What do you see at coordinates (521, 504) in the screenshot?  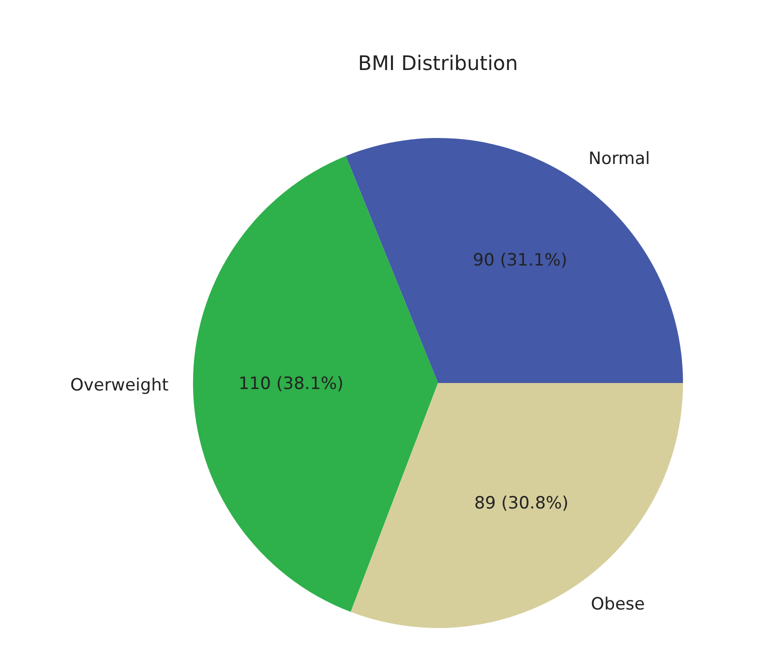 I see `data-label: 89 (30.8%)` at bounding box center [521, 504].